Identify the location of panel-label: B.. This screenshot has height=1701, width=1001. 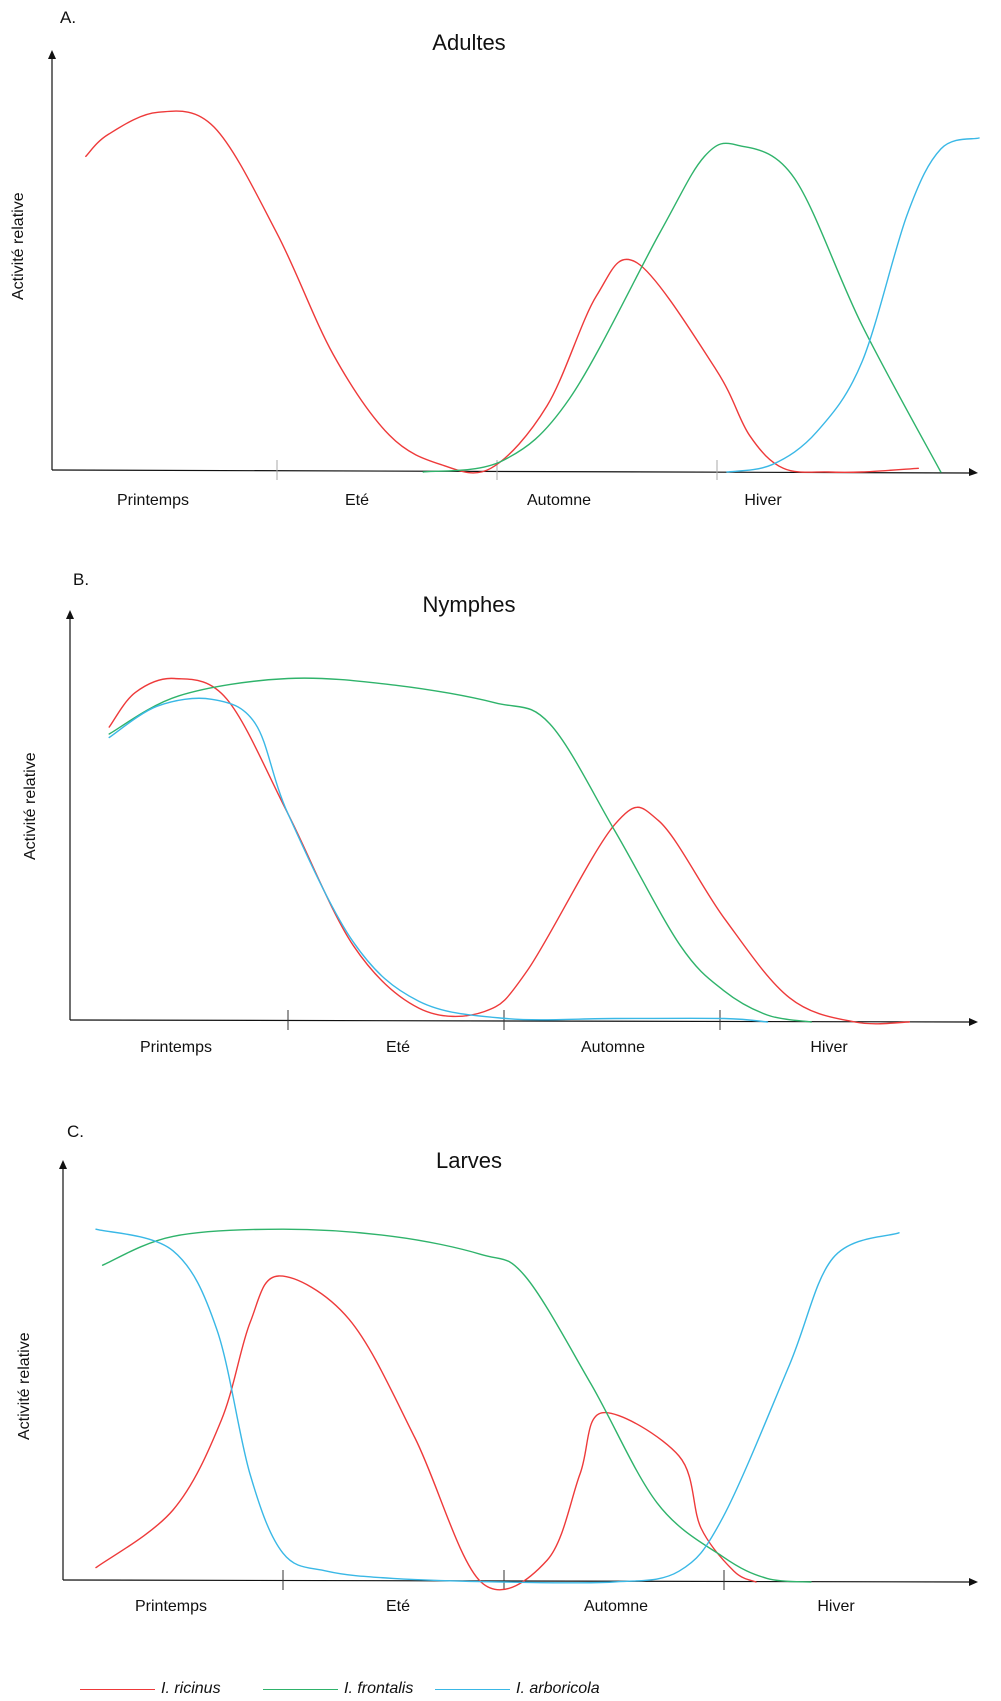
(81, 579).